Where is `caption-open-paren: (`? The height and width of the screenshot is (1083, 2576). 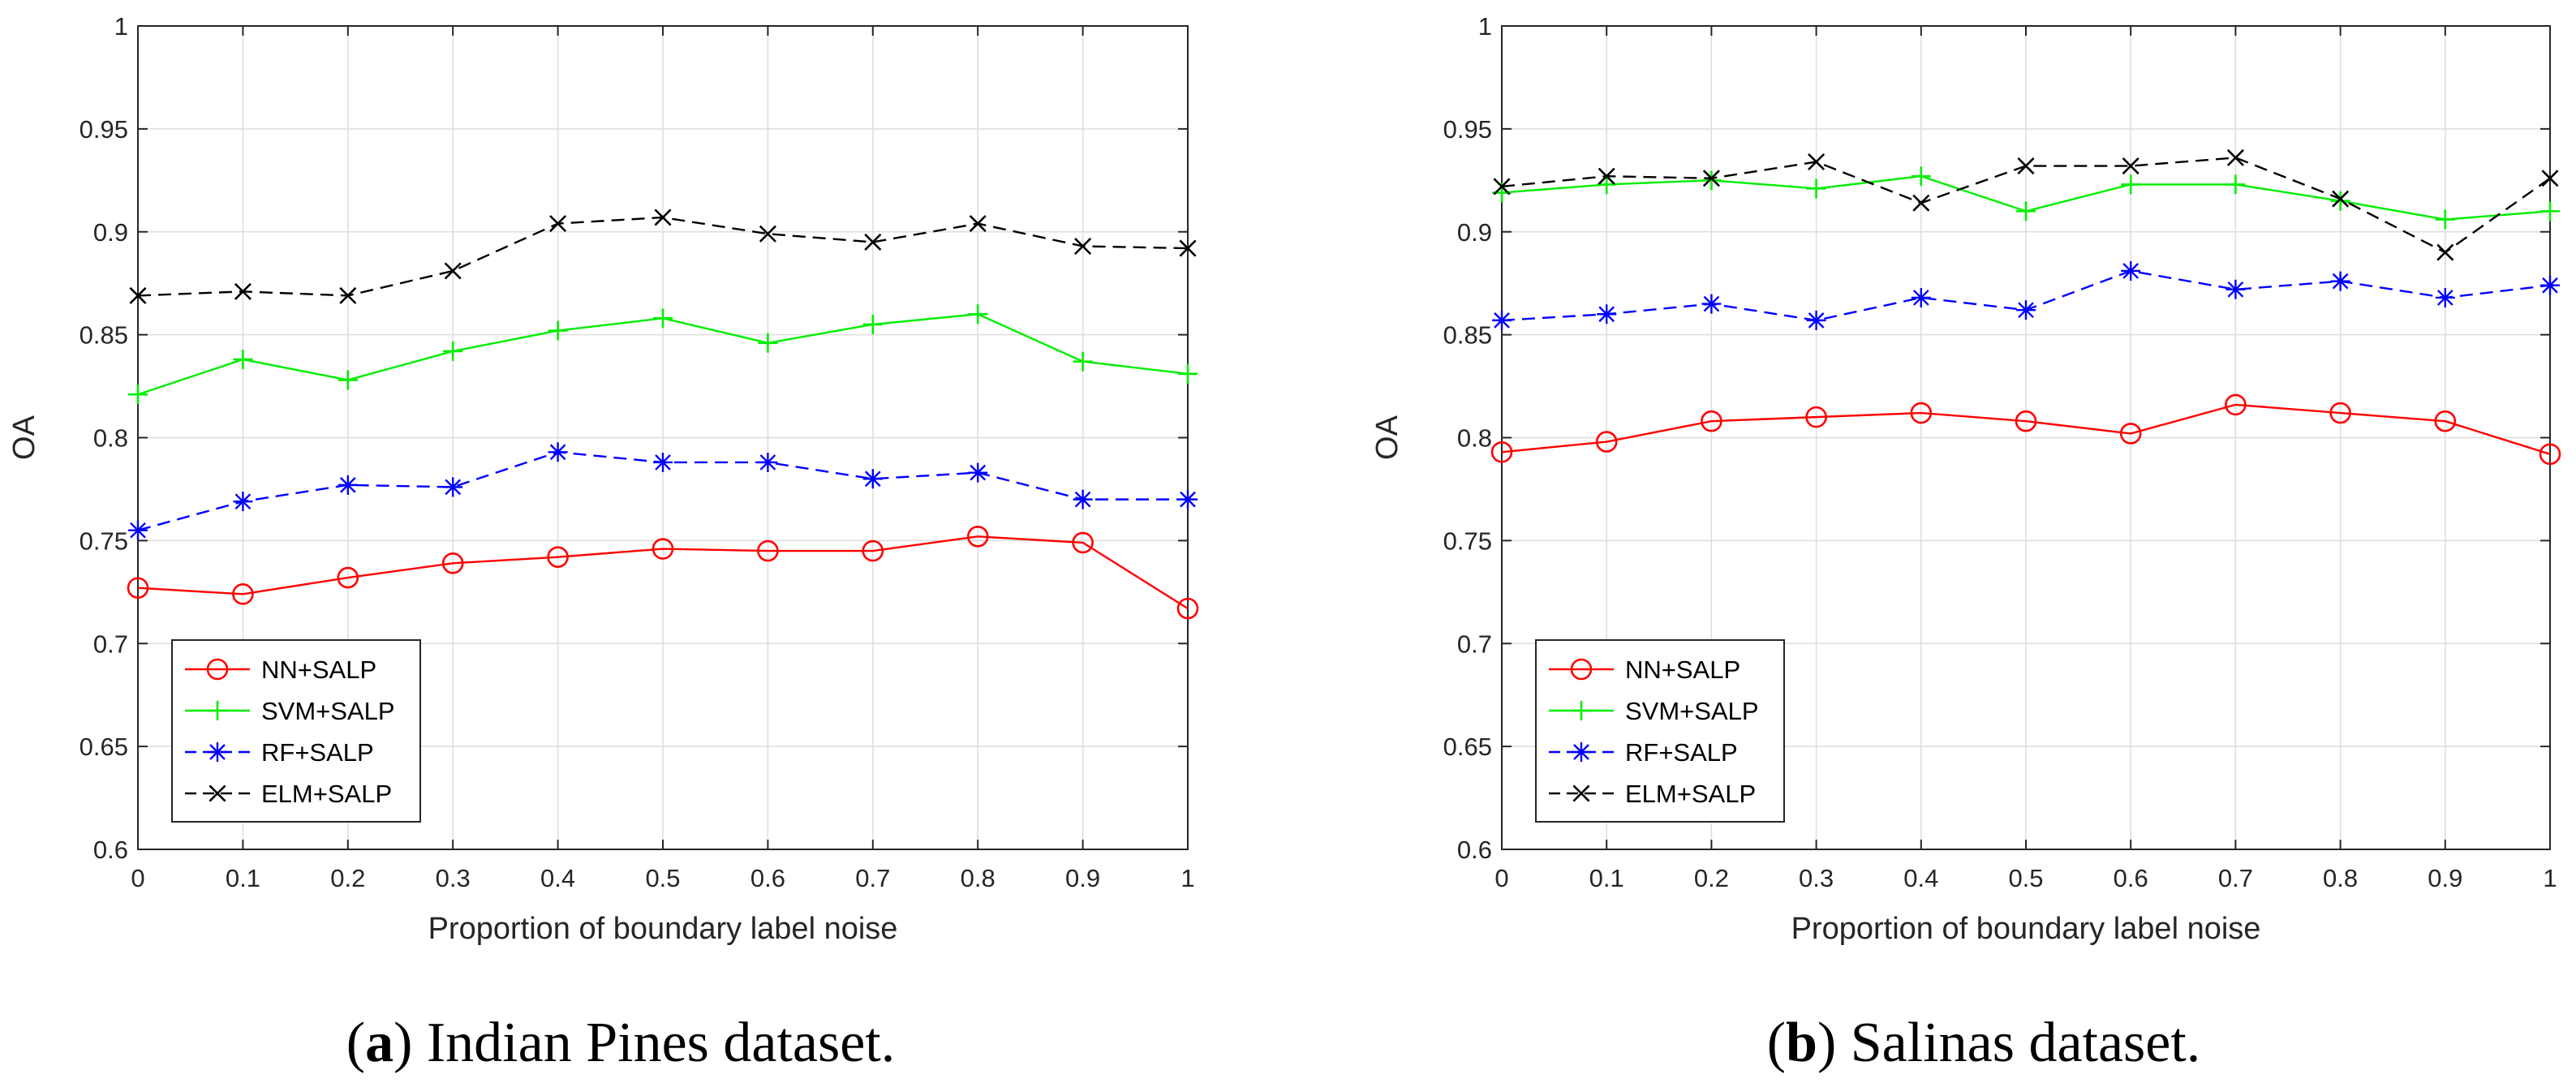 caption-open-paren: ( is located at coordinates (355, 1043).